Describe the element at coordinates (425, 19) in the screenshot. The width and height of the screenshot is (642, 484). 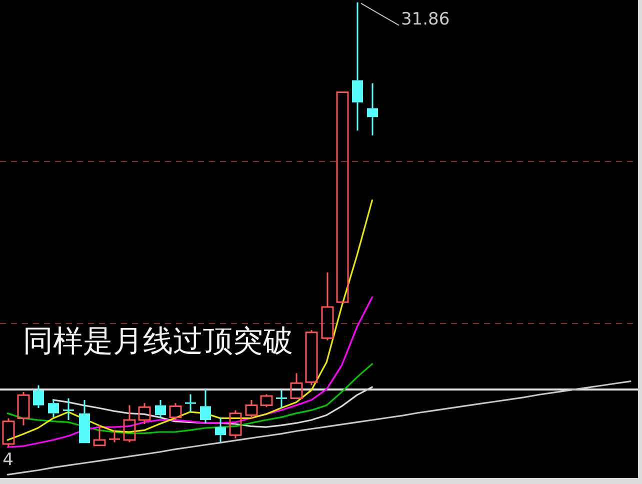
I see `annotation: 31.86` at that location.